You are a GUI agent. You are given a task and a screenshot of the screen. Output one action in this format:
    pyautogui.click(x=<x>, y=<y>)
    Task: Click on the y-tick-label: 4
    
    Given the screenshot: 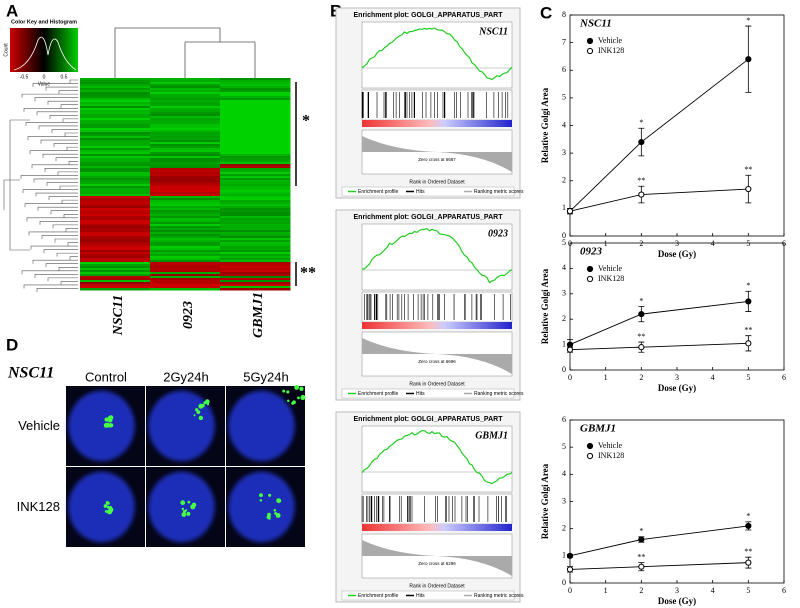 What is the action you would take?
    pyautogui.click(x=564, y=267)
    